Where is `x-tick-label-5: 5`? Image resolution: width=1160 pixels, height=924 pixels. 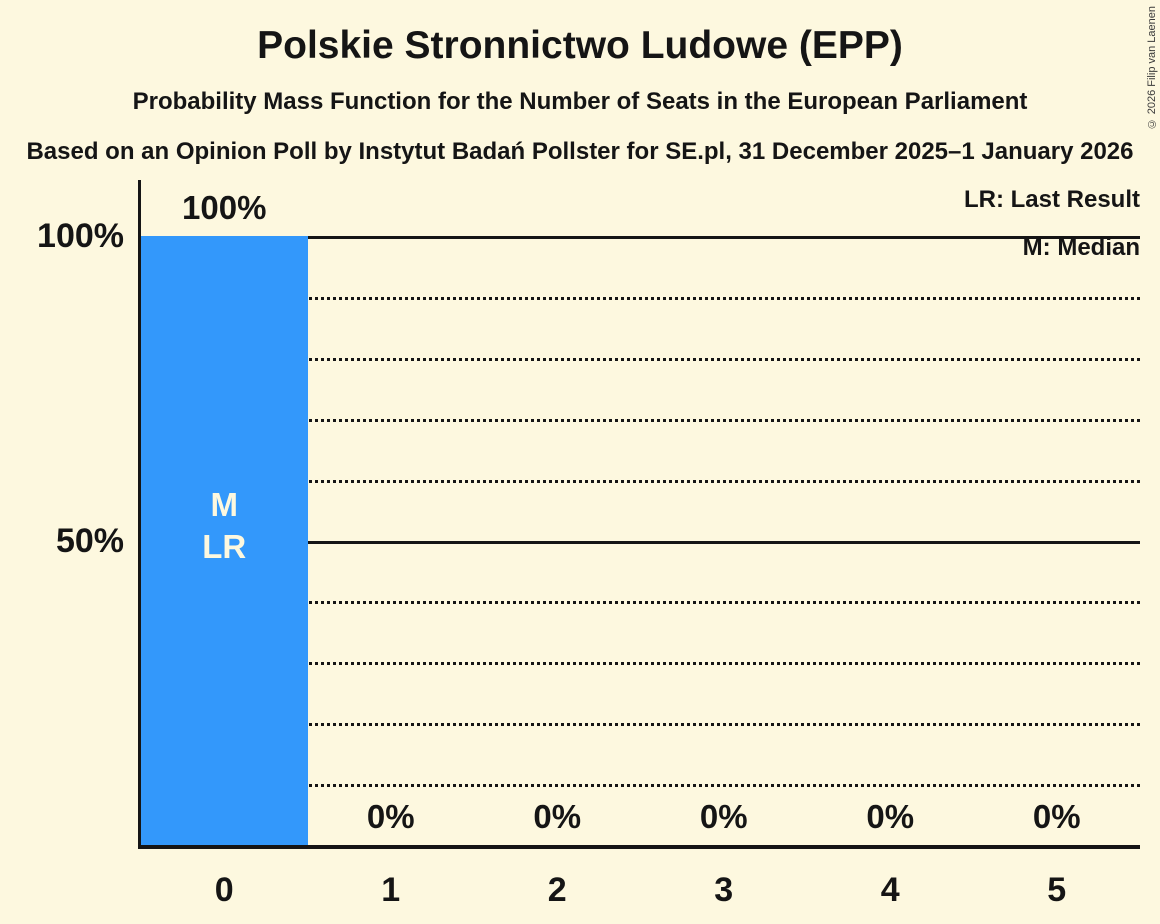
x-tick-label-5: 5 is located at coordinates (1057, 890).